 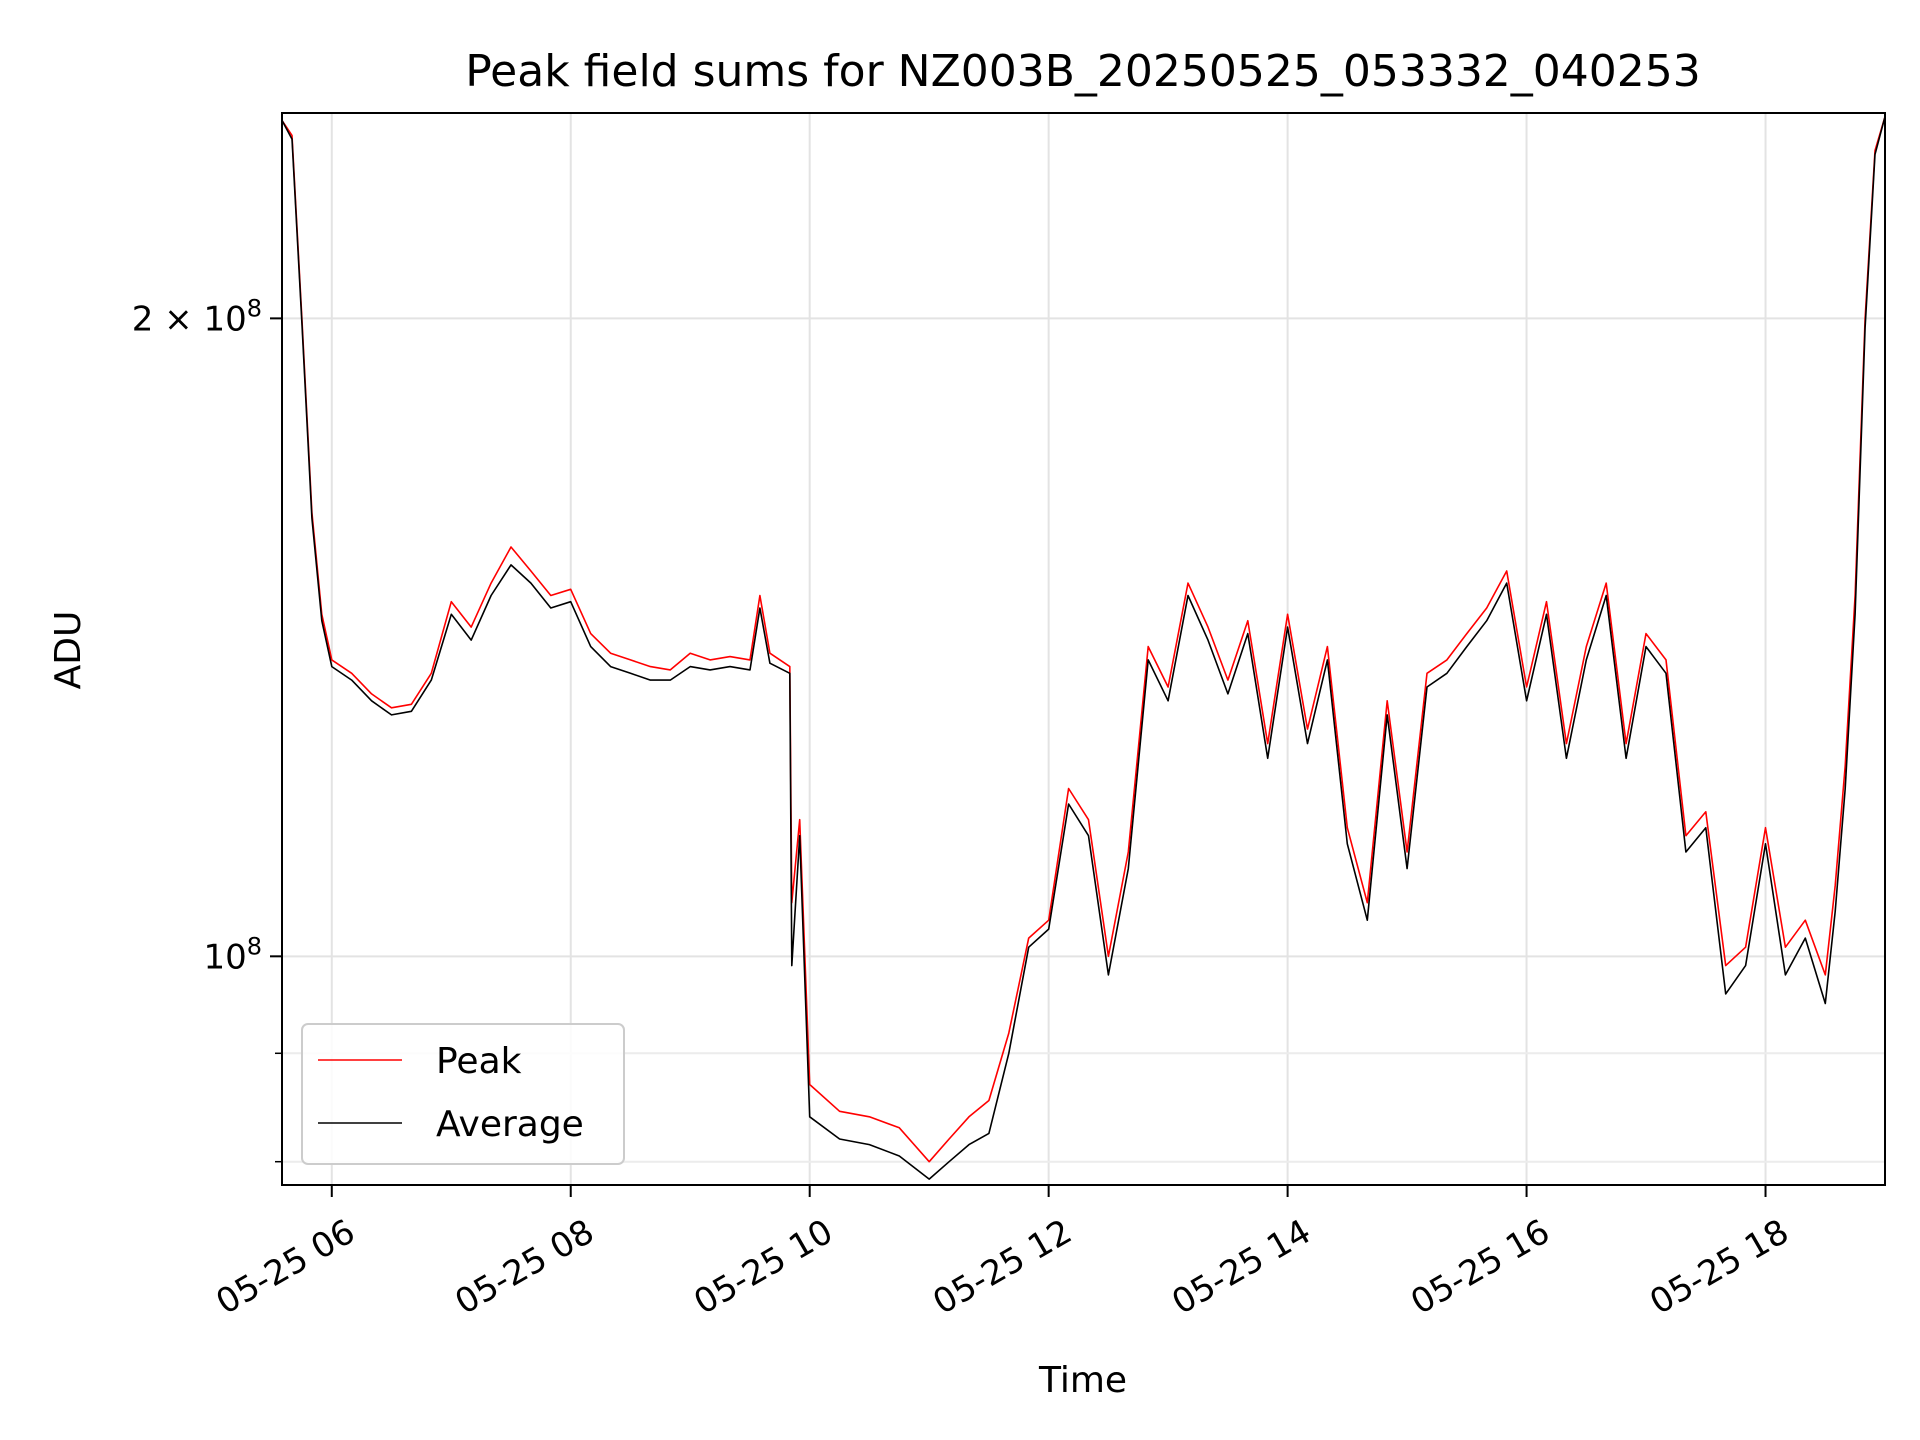 I want to click on y-tick-label: 108, so click(x=232, y=954).